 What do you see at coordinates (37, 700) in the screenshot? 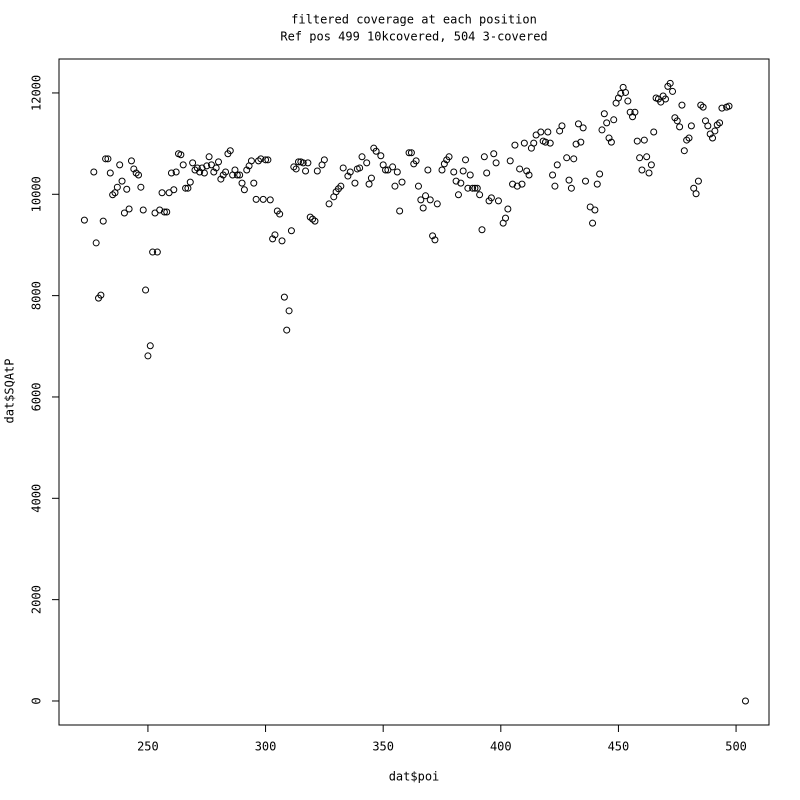
I see `y-tick-label: 0` at bounding box center [37, 700].